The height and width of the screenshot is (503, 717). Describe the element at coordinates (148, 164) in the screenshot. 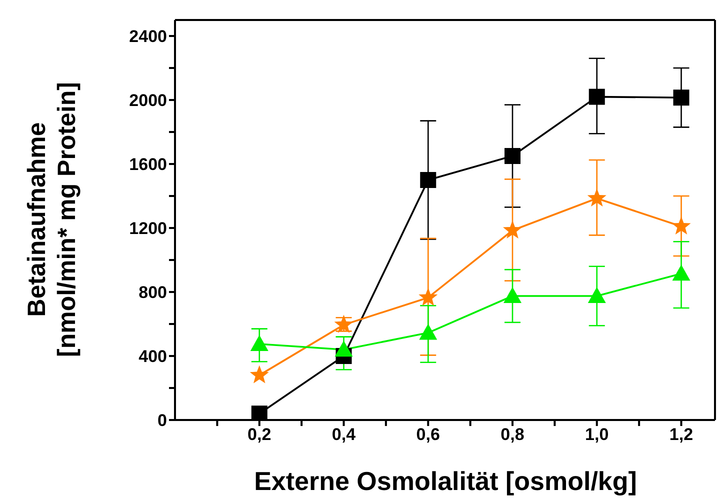

I see `y-tick-label: 1600` at that location.